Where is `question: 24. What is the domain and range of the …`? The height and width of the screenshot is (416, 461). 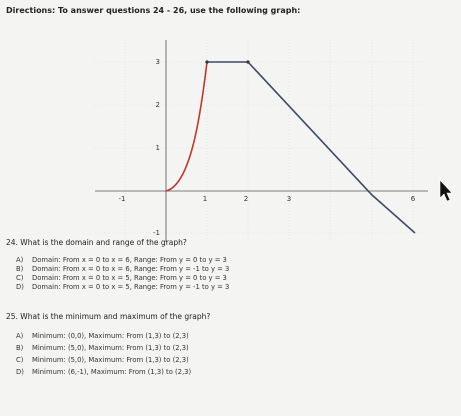
question: 24. What is the domain and range of the … is located at coordinates (96, 242).